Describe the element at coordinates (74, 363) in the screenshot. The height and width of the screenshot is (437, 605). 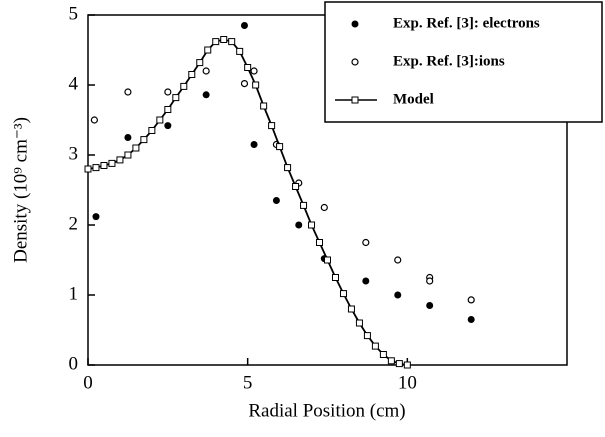
I see `y-tick-label: 0` at that location.